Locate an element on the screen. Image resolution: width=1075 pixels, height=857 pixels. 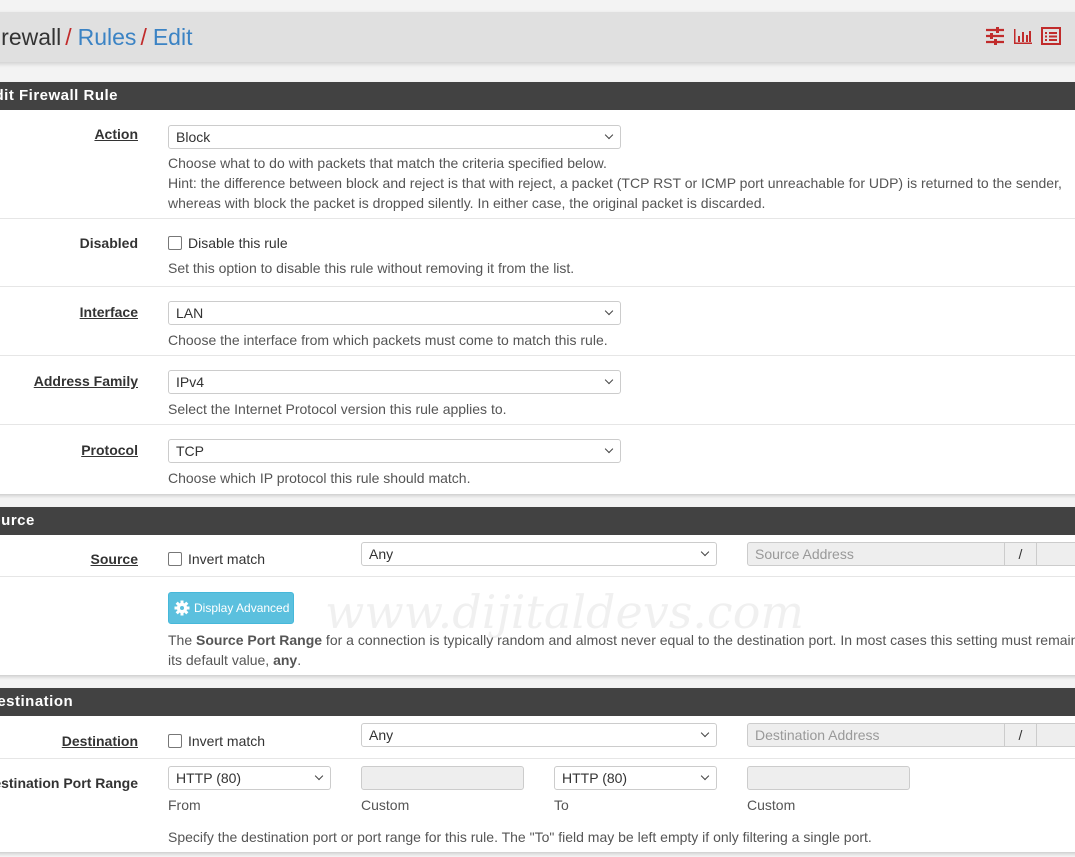
help-bold: Source Port Range is located at coordinates (259, 640).